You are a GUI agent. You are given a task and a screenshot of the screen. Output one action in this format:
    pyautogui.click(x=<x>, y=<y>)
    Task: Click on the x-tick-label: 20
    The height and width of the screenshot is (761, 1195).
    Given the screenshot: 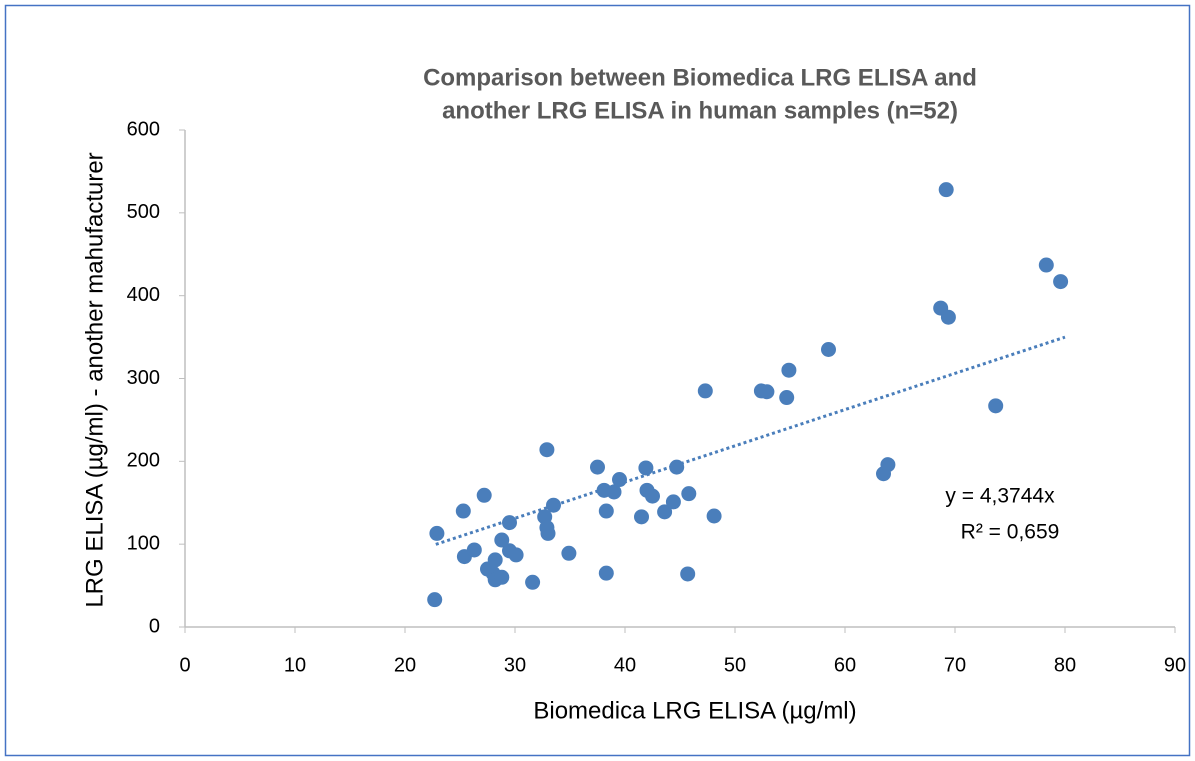 What is the action you would take?
    pyautogui.click(x=405, y=665)
    